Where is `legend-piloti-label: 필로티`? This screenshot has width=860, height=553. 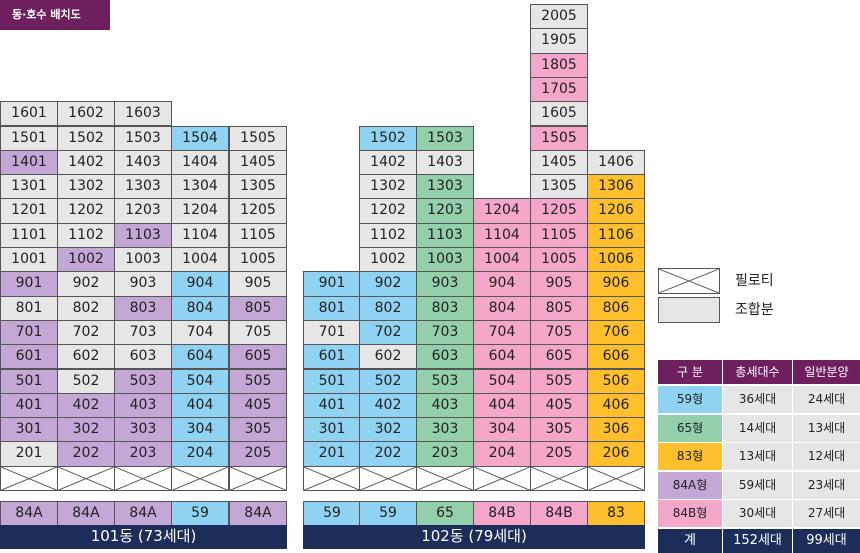 legend-piloti-label: 필로티 is located at coordinates (754, 281).